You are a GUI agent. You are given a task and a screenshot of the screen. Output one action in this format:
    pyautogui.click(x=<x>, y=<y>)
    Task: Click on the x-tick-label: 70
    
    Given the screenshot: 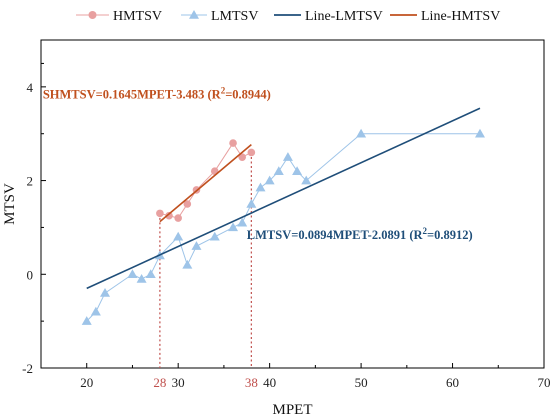 What is the action you would take?
    pyautogui.click(x=544, y=382)
    